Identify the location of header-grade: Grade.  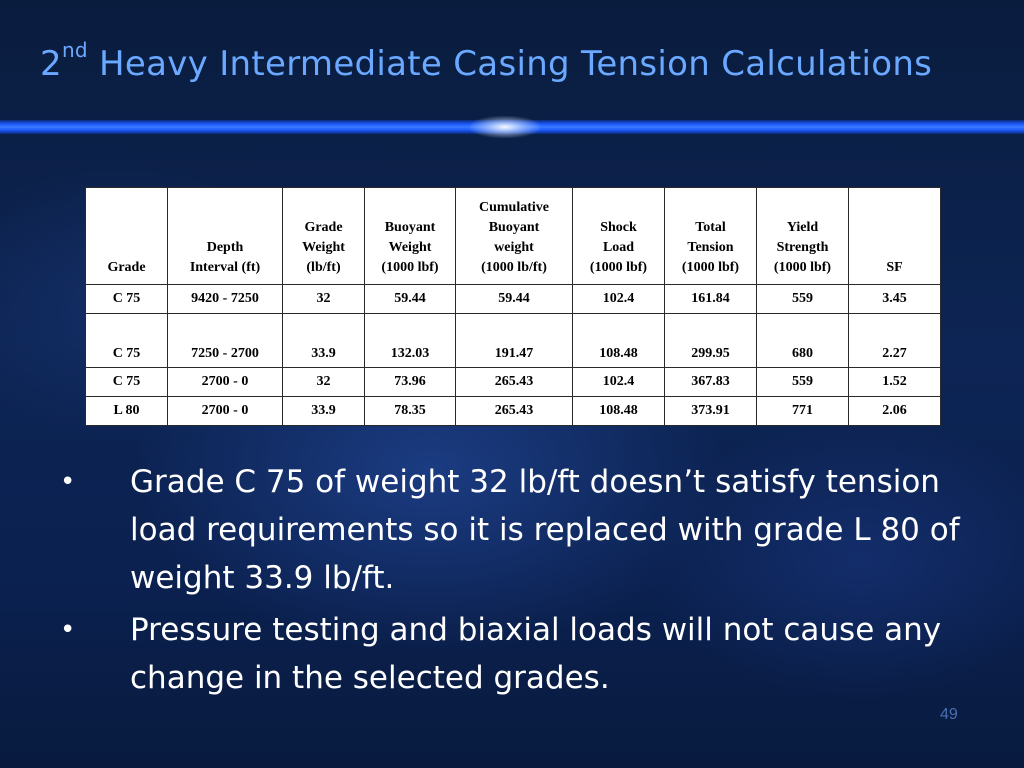
(126, 236).